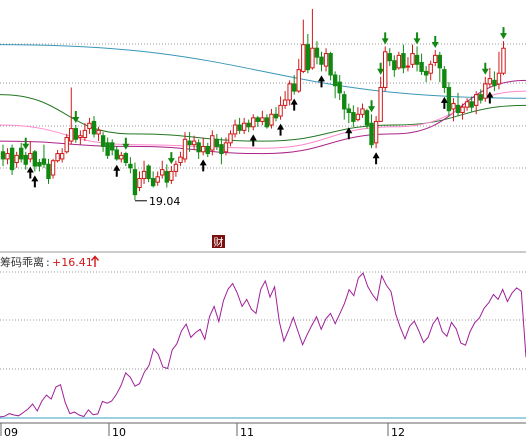  What do you see at coordinates (11, 432) in the screenshot?
I see `x-axis-label: 09` at bounding box center [11, 432].